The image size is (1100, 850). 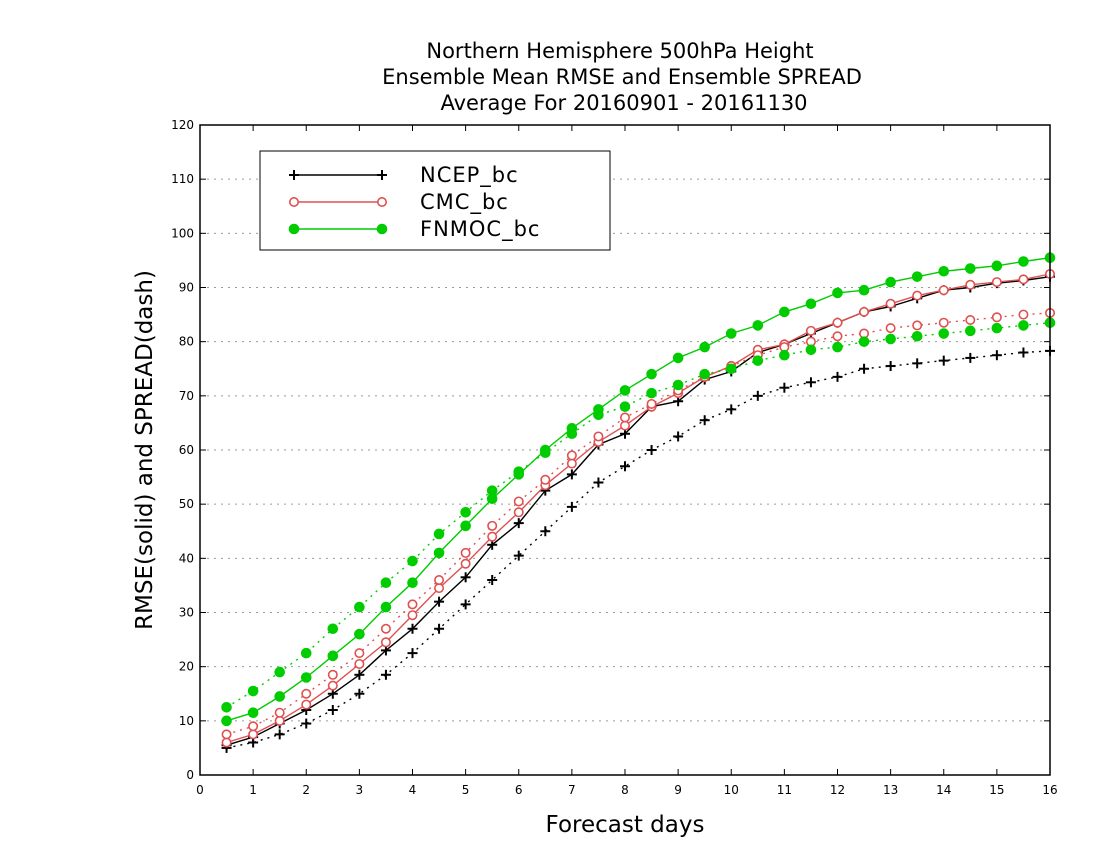 I want to click on x-tick-label: 6, so click(x=519, y=790).